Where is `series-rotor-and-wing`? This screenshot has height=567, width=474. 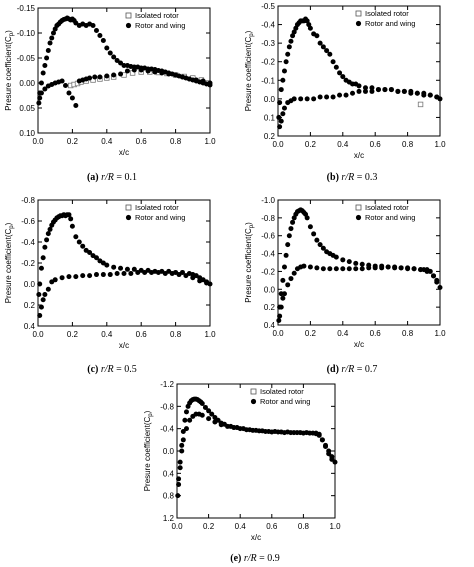 series-rotor-and-wing is located at coordinates (124, 265).